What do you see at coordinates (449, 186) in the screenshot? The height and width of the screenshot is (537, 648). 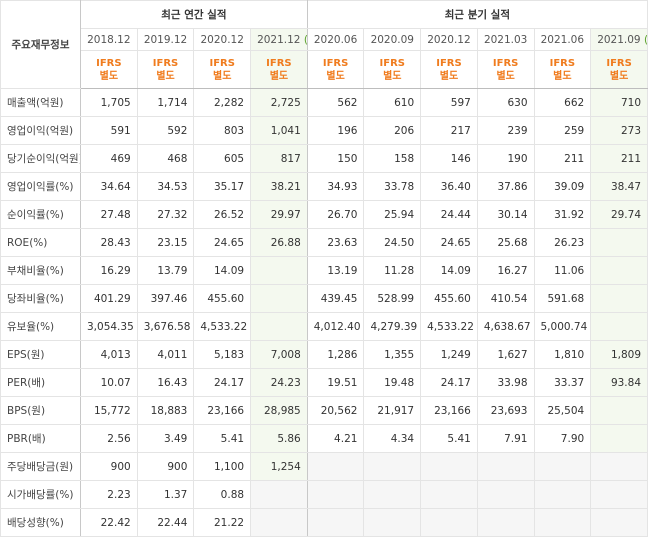 I see `cell-value: 36.40` at bounding box center [449, 186].